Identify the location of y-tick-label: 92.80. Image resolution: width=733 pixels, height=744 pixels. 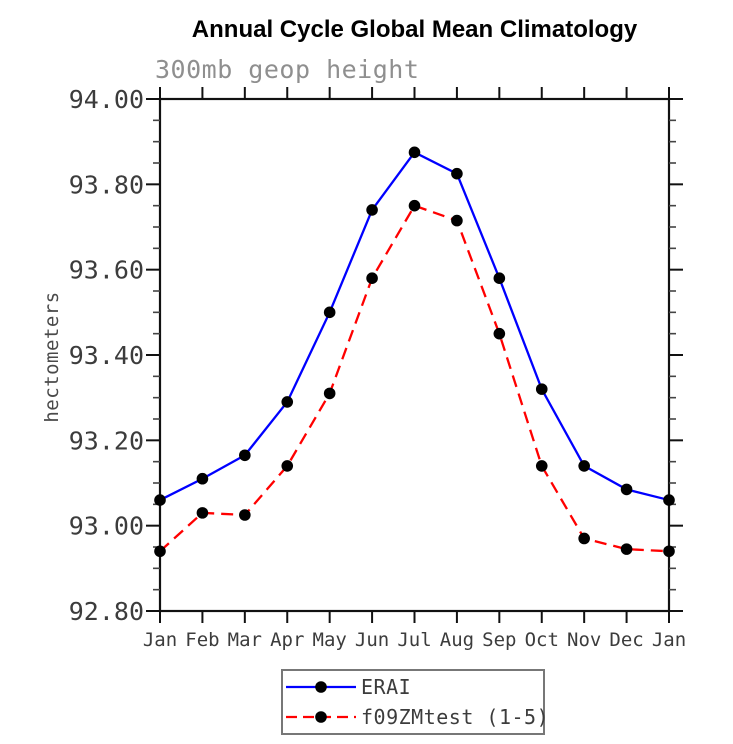
(106, 611).